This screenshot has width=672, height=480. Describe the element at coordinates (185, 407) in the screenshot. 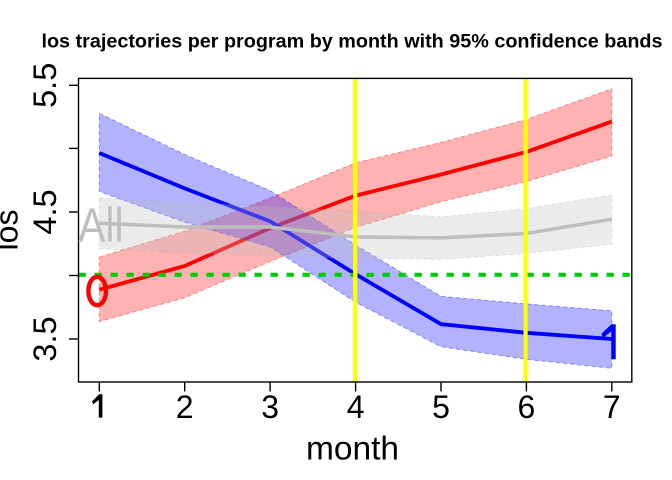

I see `svg-text: 2` at that location.